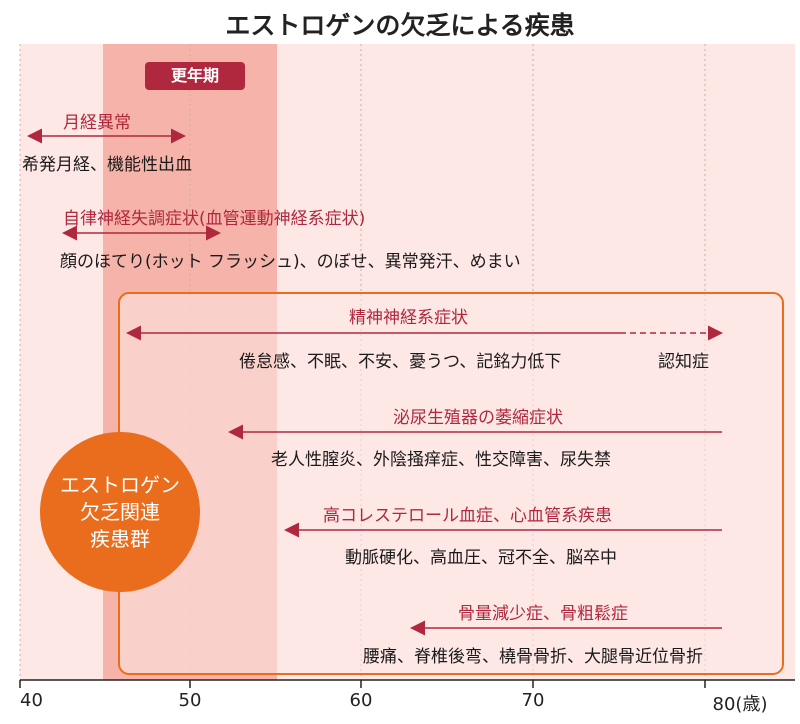 The width and height of the screenshot is (800, 724). Describe the element at coordinates (107, 165) in the screenshot. I see `row-description-menstrual: 希発月経、機能性出血` at that location.